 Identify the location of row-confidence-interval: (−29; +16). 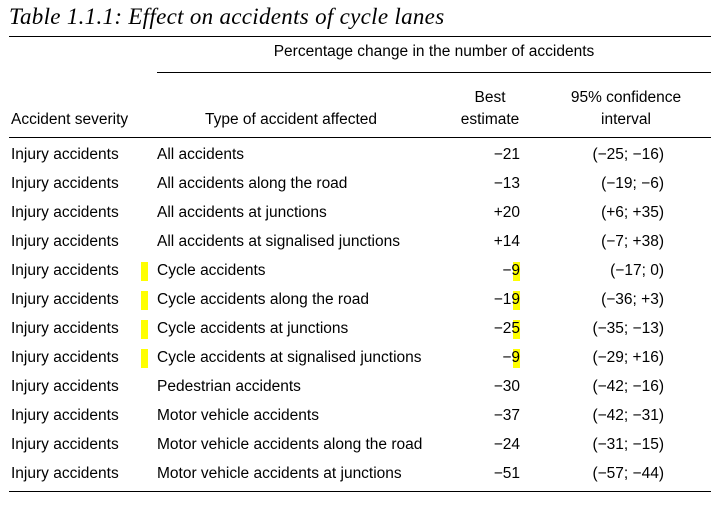
(628, 357).